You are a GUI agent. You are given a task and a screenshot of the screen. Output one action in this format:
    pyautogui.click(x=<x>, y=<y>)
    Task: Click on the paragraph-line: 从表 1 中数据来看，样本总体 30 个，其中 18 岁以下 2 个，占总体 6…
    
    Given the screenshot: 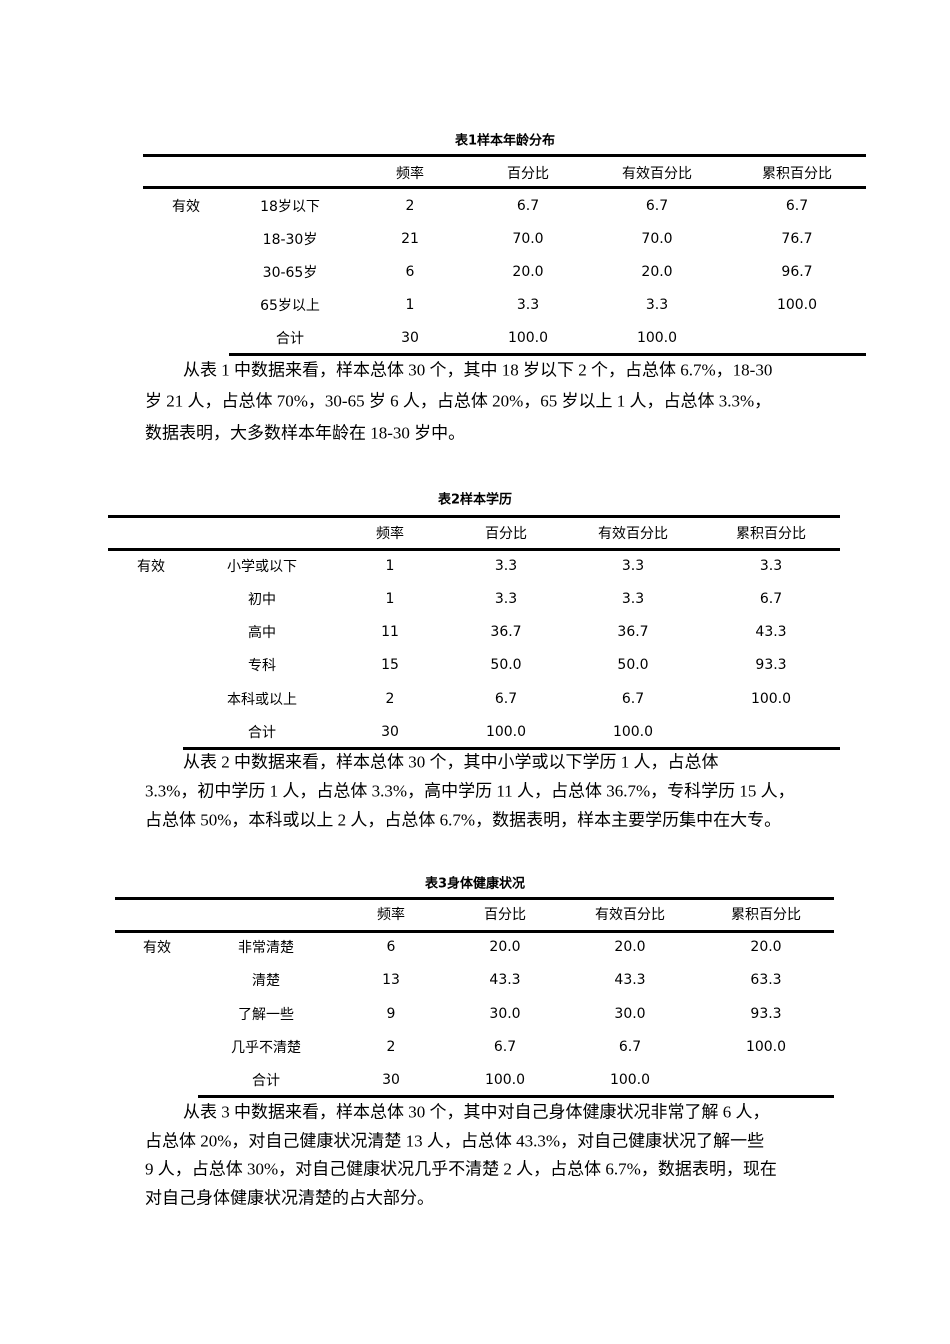 What is the action you would take?
    pyautogui.click(x=478, y=370)
    